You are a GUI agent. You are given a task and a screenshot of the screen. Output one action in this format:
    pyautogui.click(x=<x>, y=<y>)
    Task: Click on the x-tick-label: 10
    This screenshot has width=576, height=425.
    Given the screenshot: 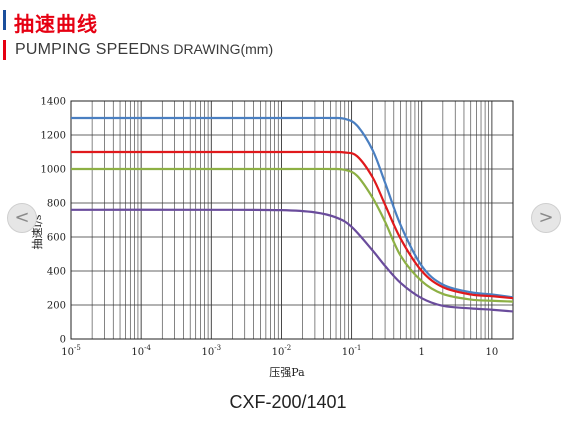 What is the action you would take?
    pyautogui.click(x=492, y=352)
    